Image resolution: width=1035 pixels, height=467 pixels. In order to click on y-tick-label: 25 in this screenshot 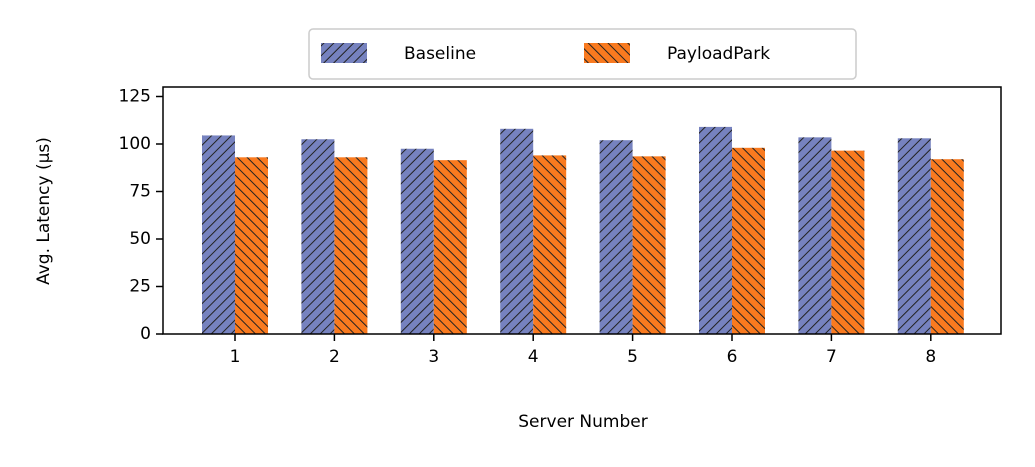, I will do `click(140, 287)`.